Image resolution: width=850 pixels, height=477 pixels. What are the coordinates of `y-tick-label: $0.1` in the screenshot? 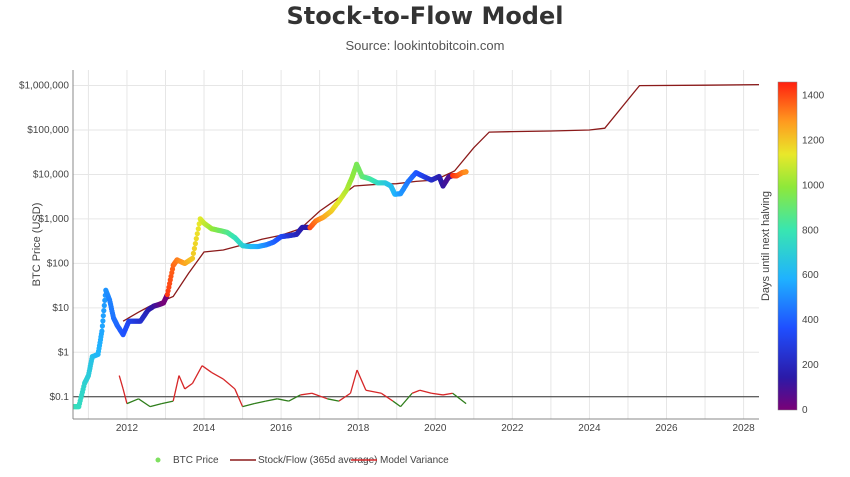 It's located at (60, 397).